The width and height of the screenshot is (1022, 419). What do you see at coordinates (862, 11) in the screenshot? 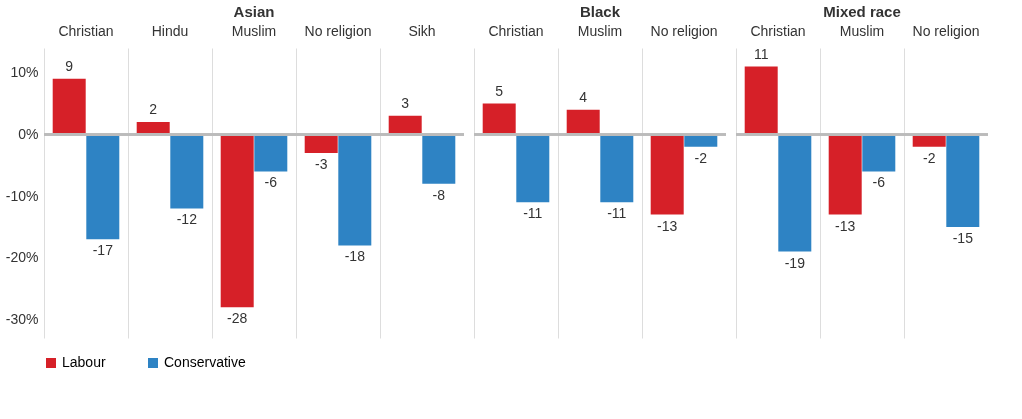
I see `chart-title: Mixed race` at bounding box center [862, 11].